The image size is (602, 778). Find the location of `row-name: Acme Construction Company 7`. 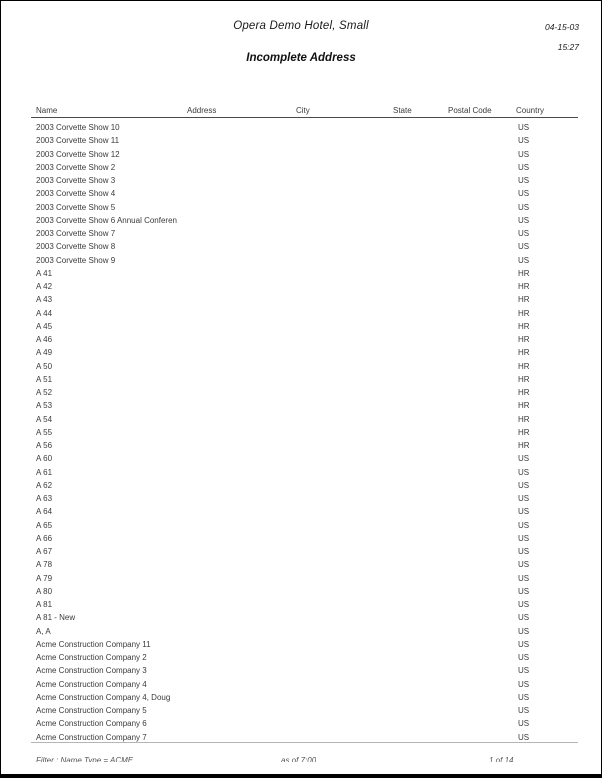

row-name: Acme Construction Company 7 is located at coordinates (91, 737).